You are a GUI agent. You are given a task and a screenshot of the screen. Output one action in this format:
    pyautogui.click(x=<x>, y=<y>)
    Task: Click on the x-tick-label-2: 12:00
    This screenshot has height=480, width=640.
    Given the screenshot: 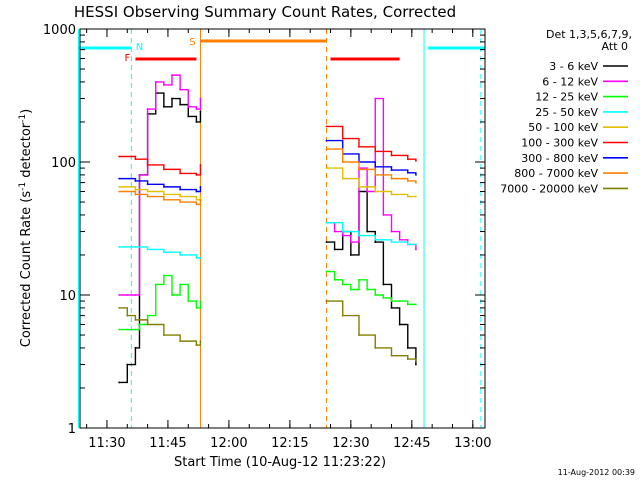 What is the action you would take?
    pyautogui.click(x=228, y=443)
    